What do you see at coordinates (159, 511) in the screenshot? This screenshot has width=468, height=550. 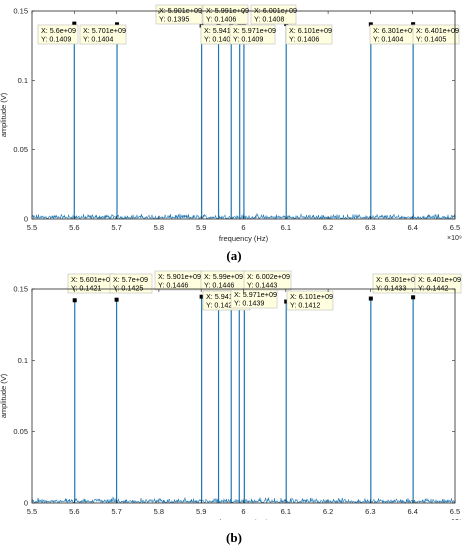 I see `x-tick-label: 5.8` at bounding box center [159, 511].